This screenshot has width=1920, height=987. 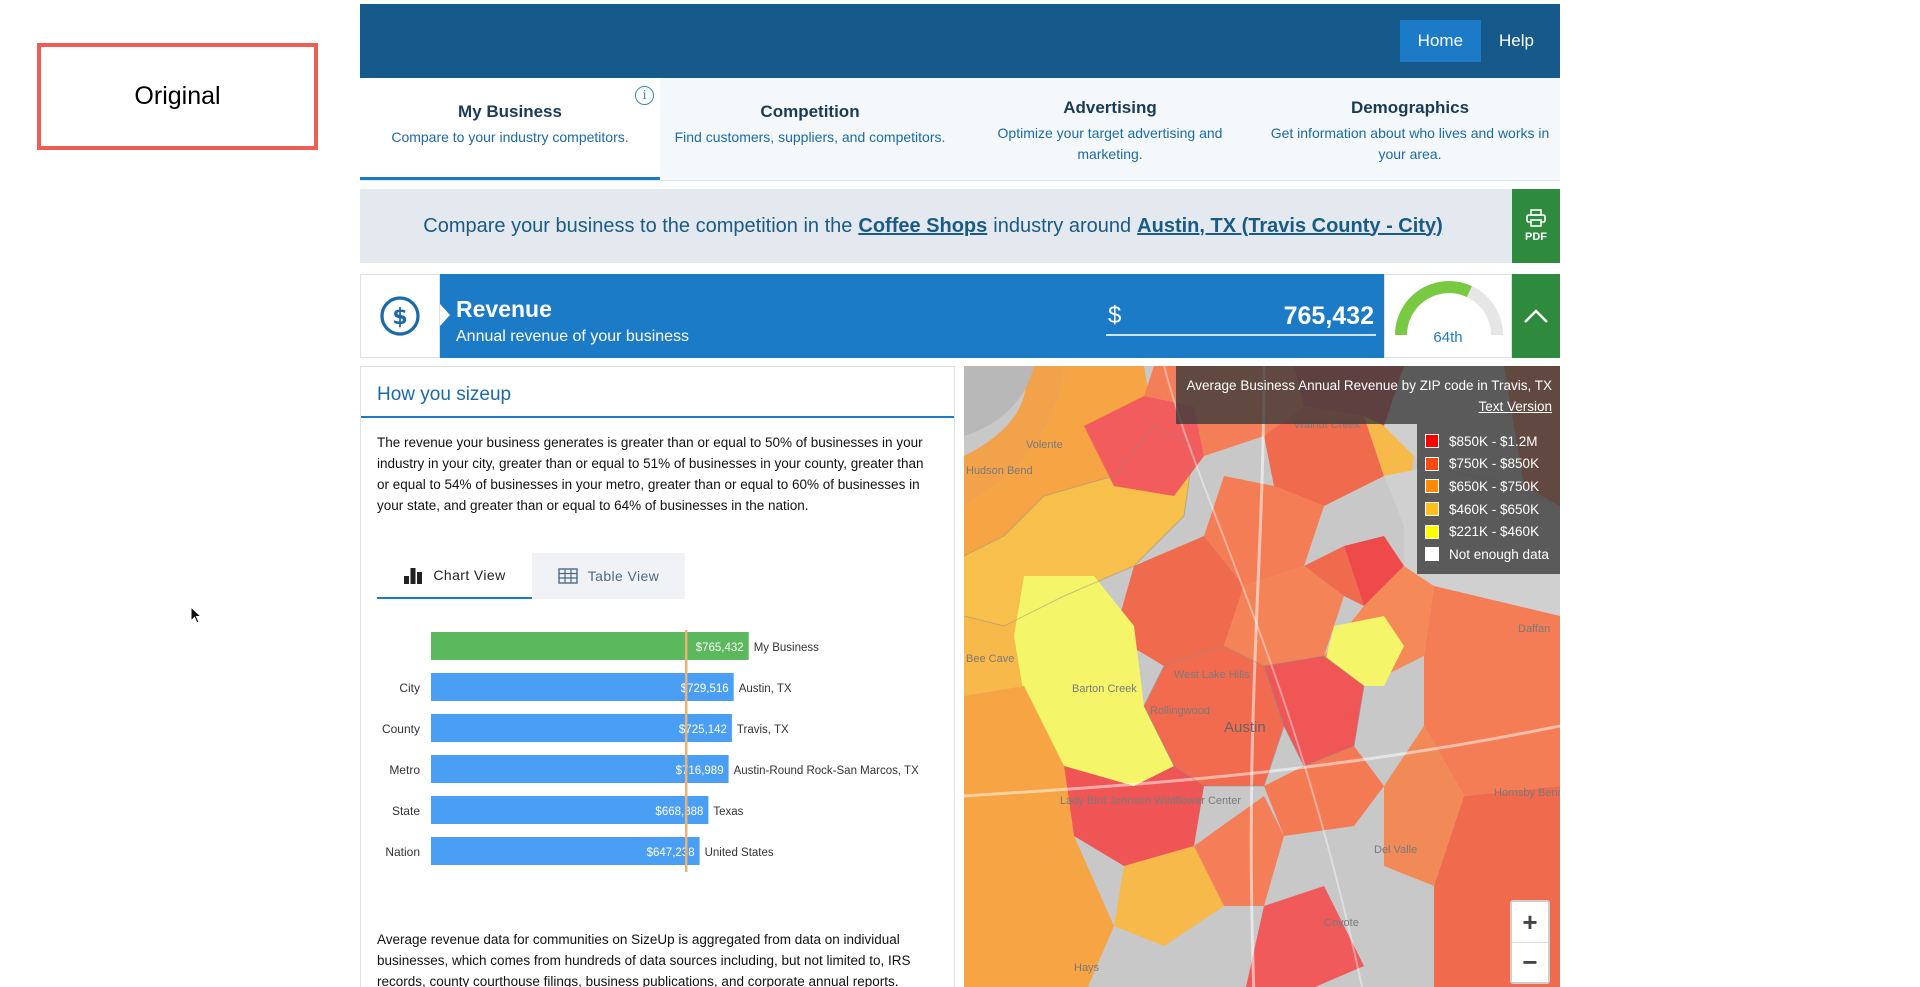 What do you see at coordinates (1395, 850) in the screenshot?
I see `map-label: Del Valle` at bounding box center [1395, 850].